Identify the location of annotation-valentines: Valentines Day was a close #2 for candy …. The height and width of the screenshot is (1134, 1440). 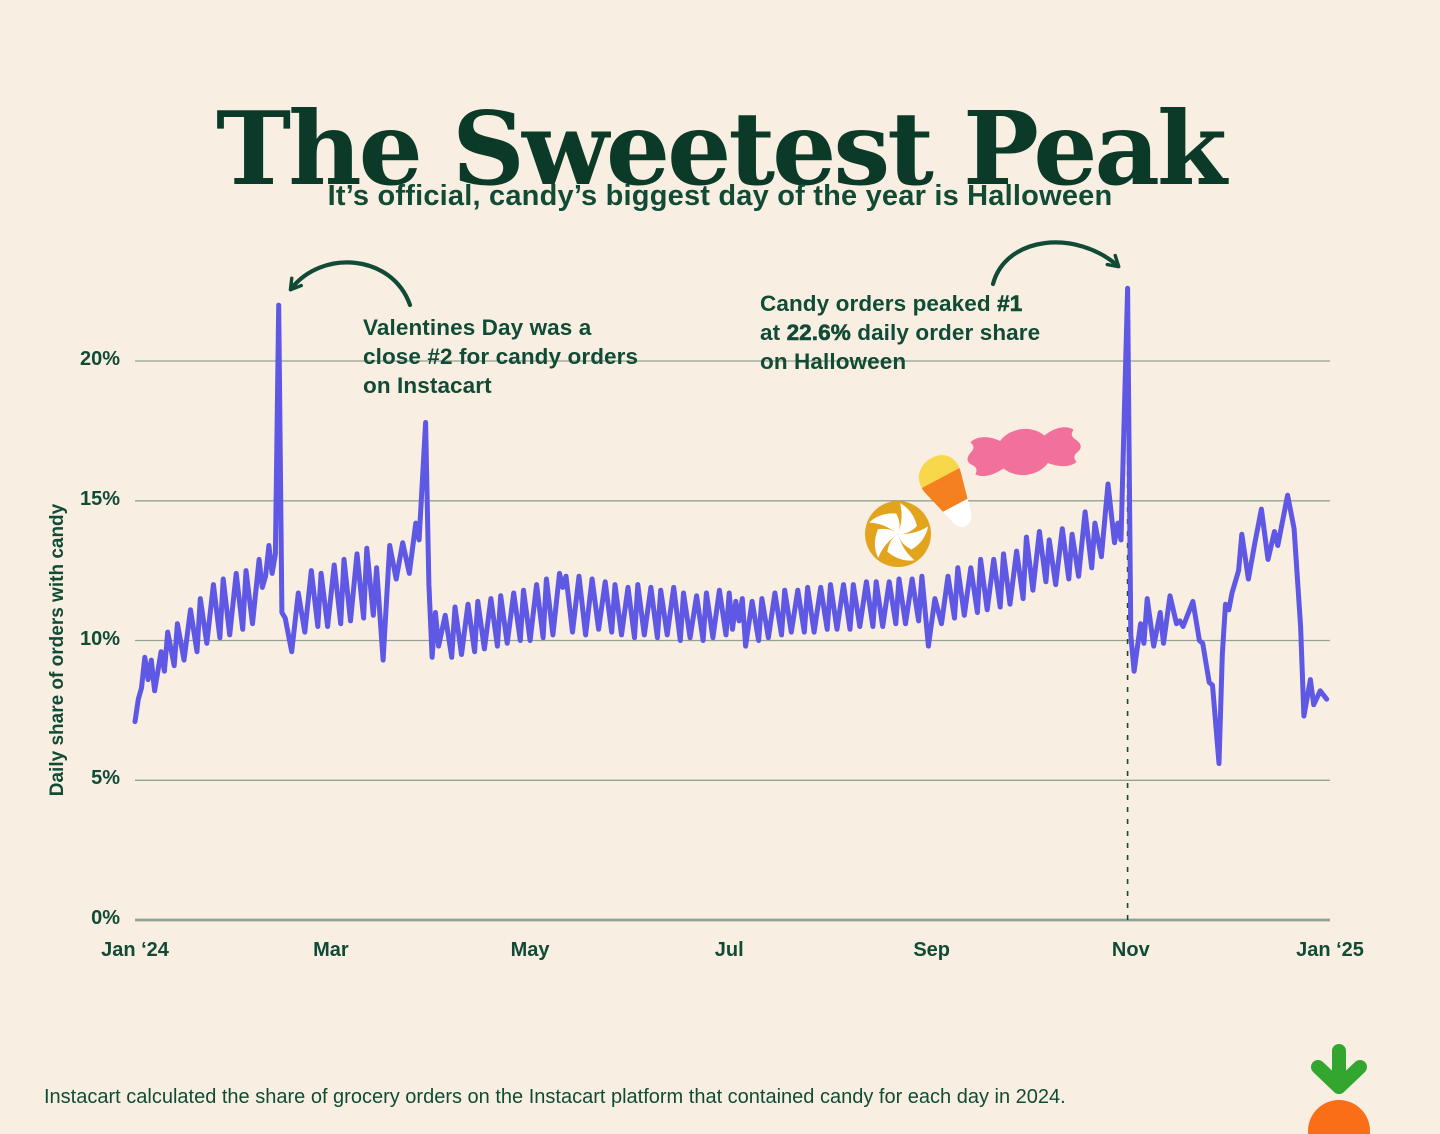
(500, 356).